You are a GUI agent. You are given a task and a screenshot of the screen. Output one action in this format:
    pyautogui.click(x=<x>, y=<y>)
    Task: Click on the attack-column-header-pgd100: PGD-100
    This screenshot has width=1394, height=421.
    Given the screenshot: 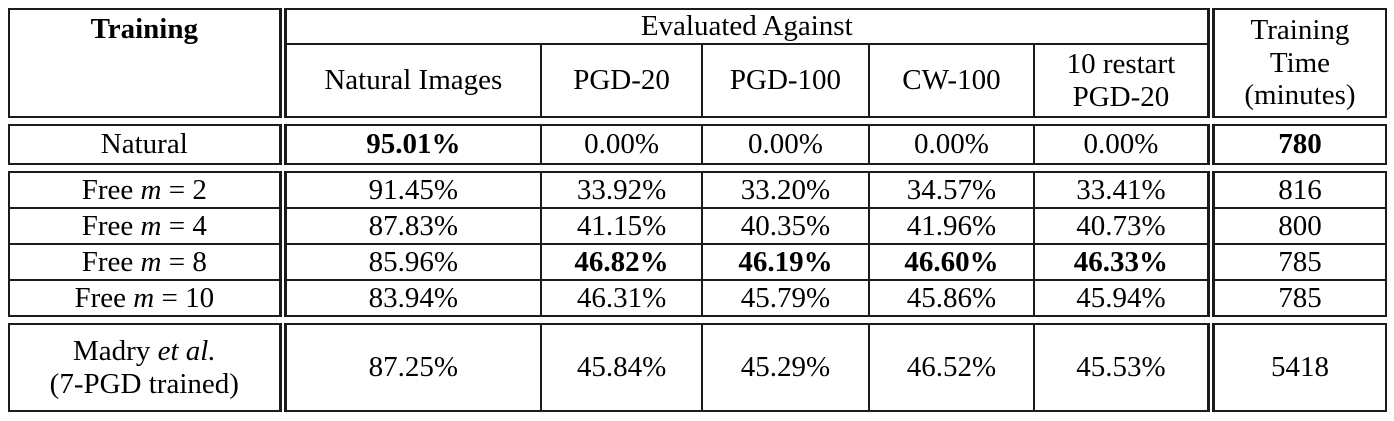 What is the action you would take?
    pyautogui.click(x=785, y=80)
    